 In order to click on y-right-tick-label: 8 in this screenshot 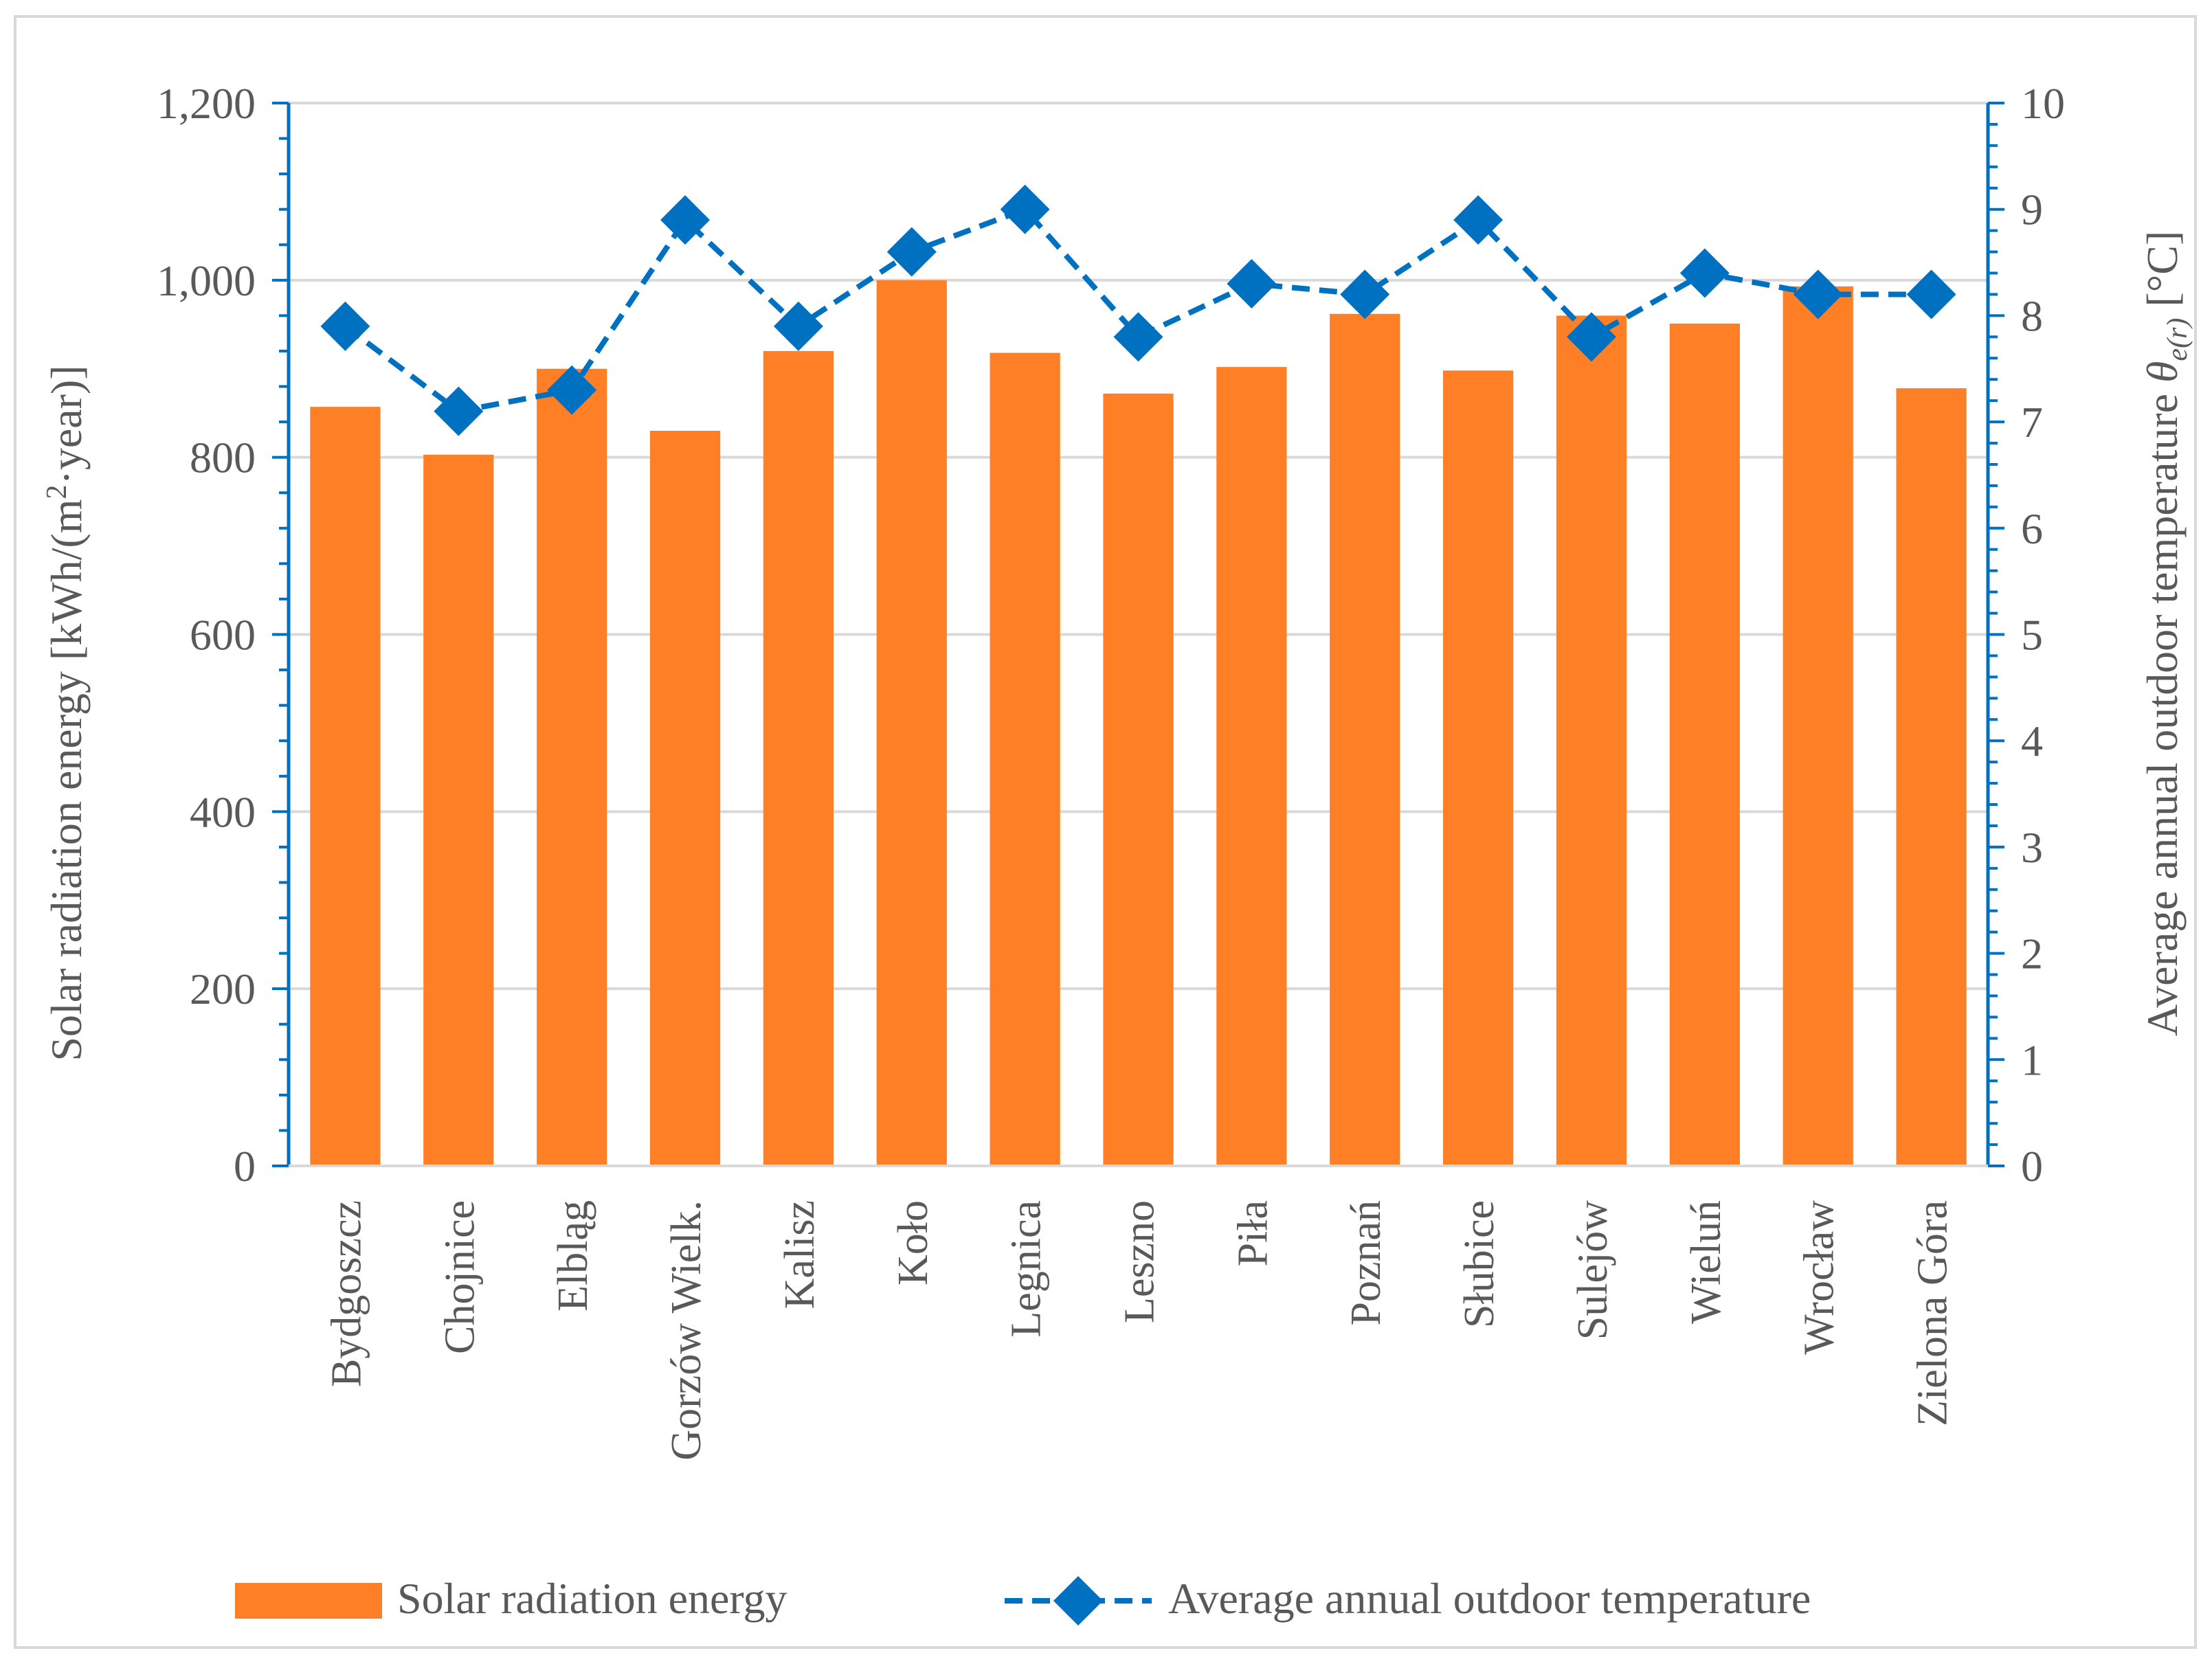, I will do `click(2032, 316)`.